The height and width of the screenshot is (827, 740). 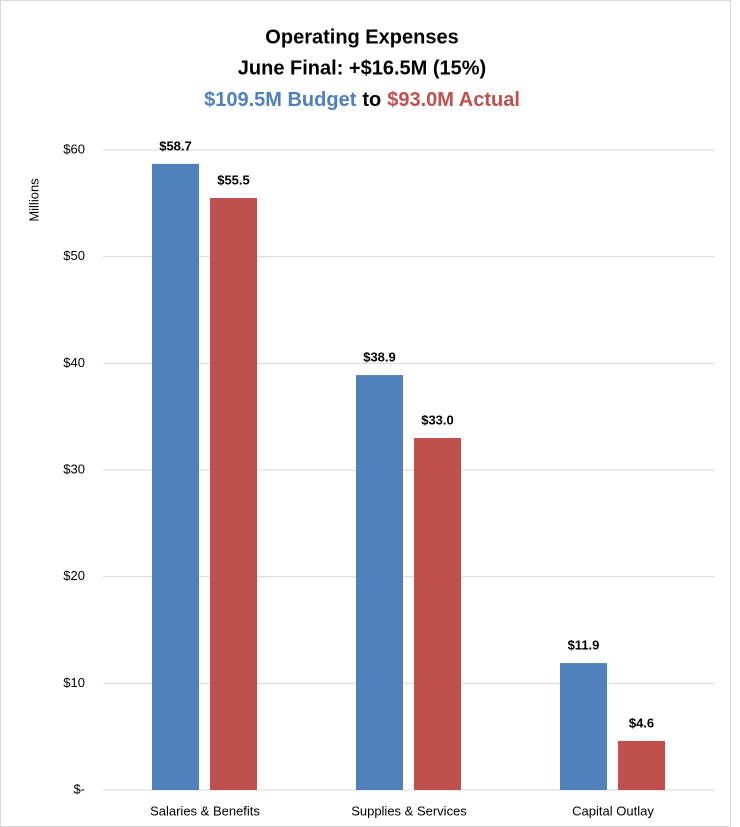 I want to click on y-tick-label: $50, so click(x=74, y=255).